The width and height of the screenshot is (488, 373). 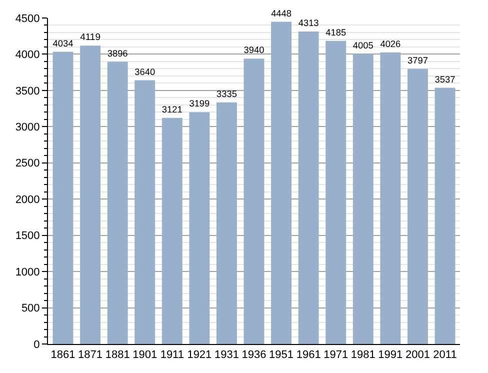 I want to click on x-tick-label: 1881, so click(x=117, y=355).